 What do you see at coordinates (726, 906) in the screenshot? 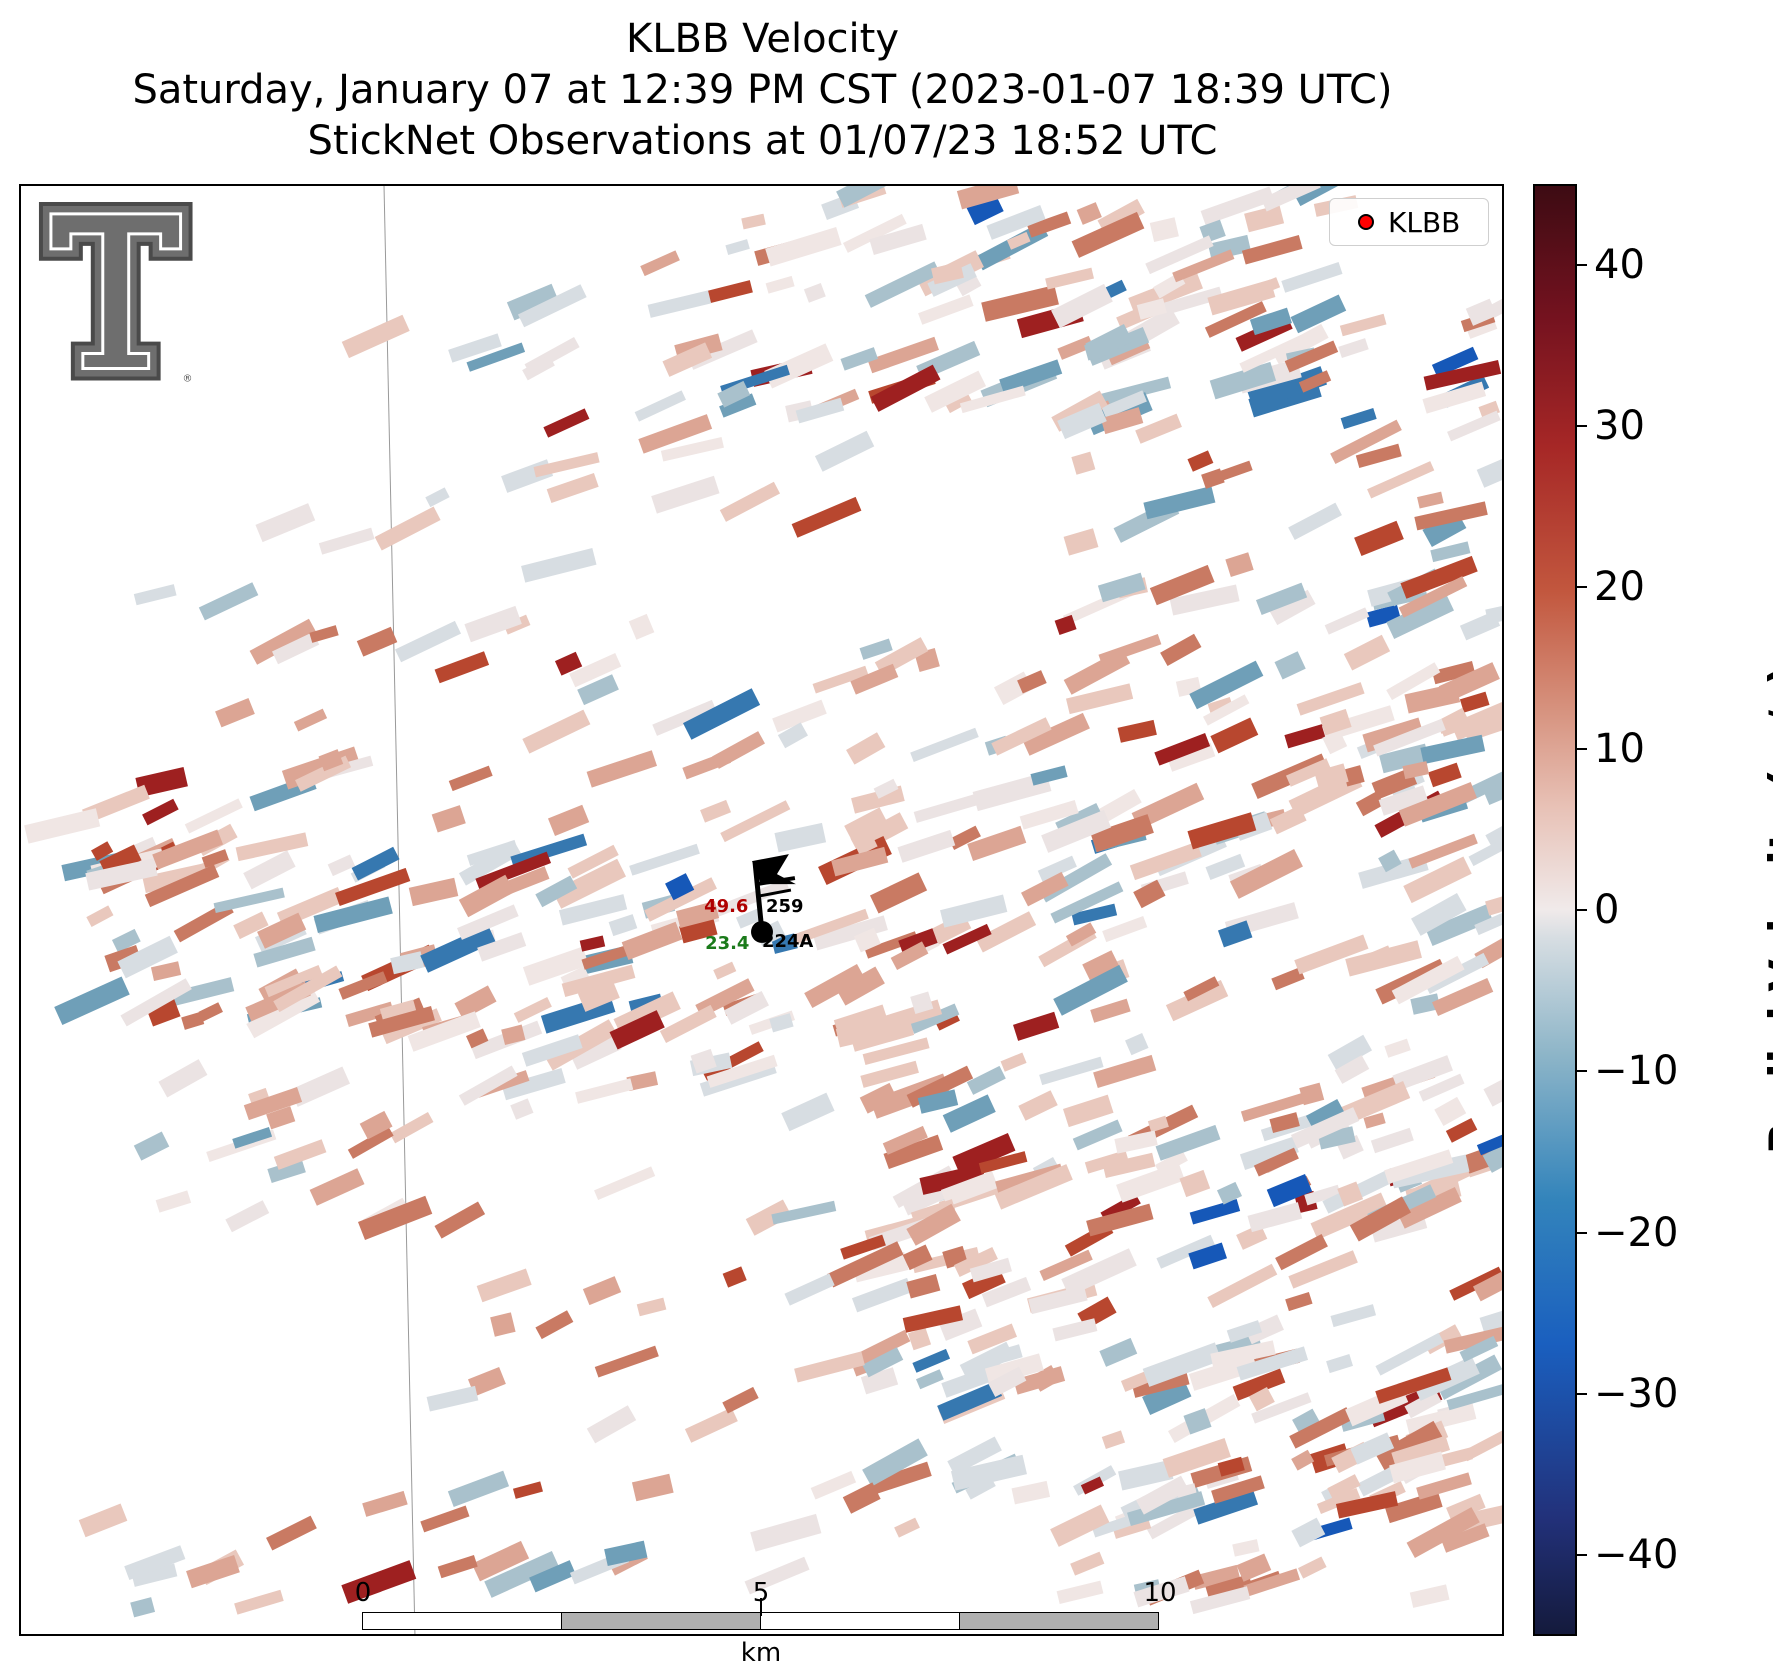
I see `station-temperature: 49.6` at bounding box center [726, 906].